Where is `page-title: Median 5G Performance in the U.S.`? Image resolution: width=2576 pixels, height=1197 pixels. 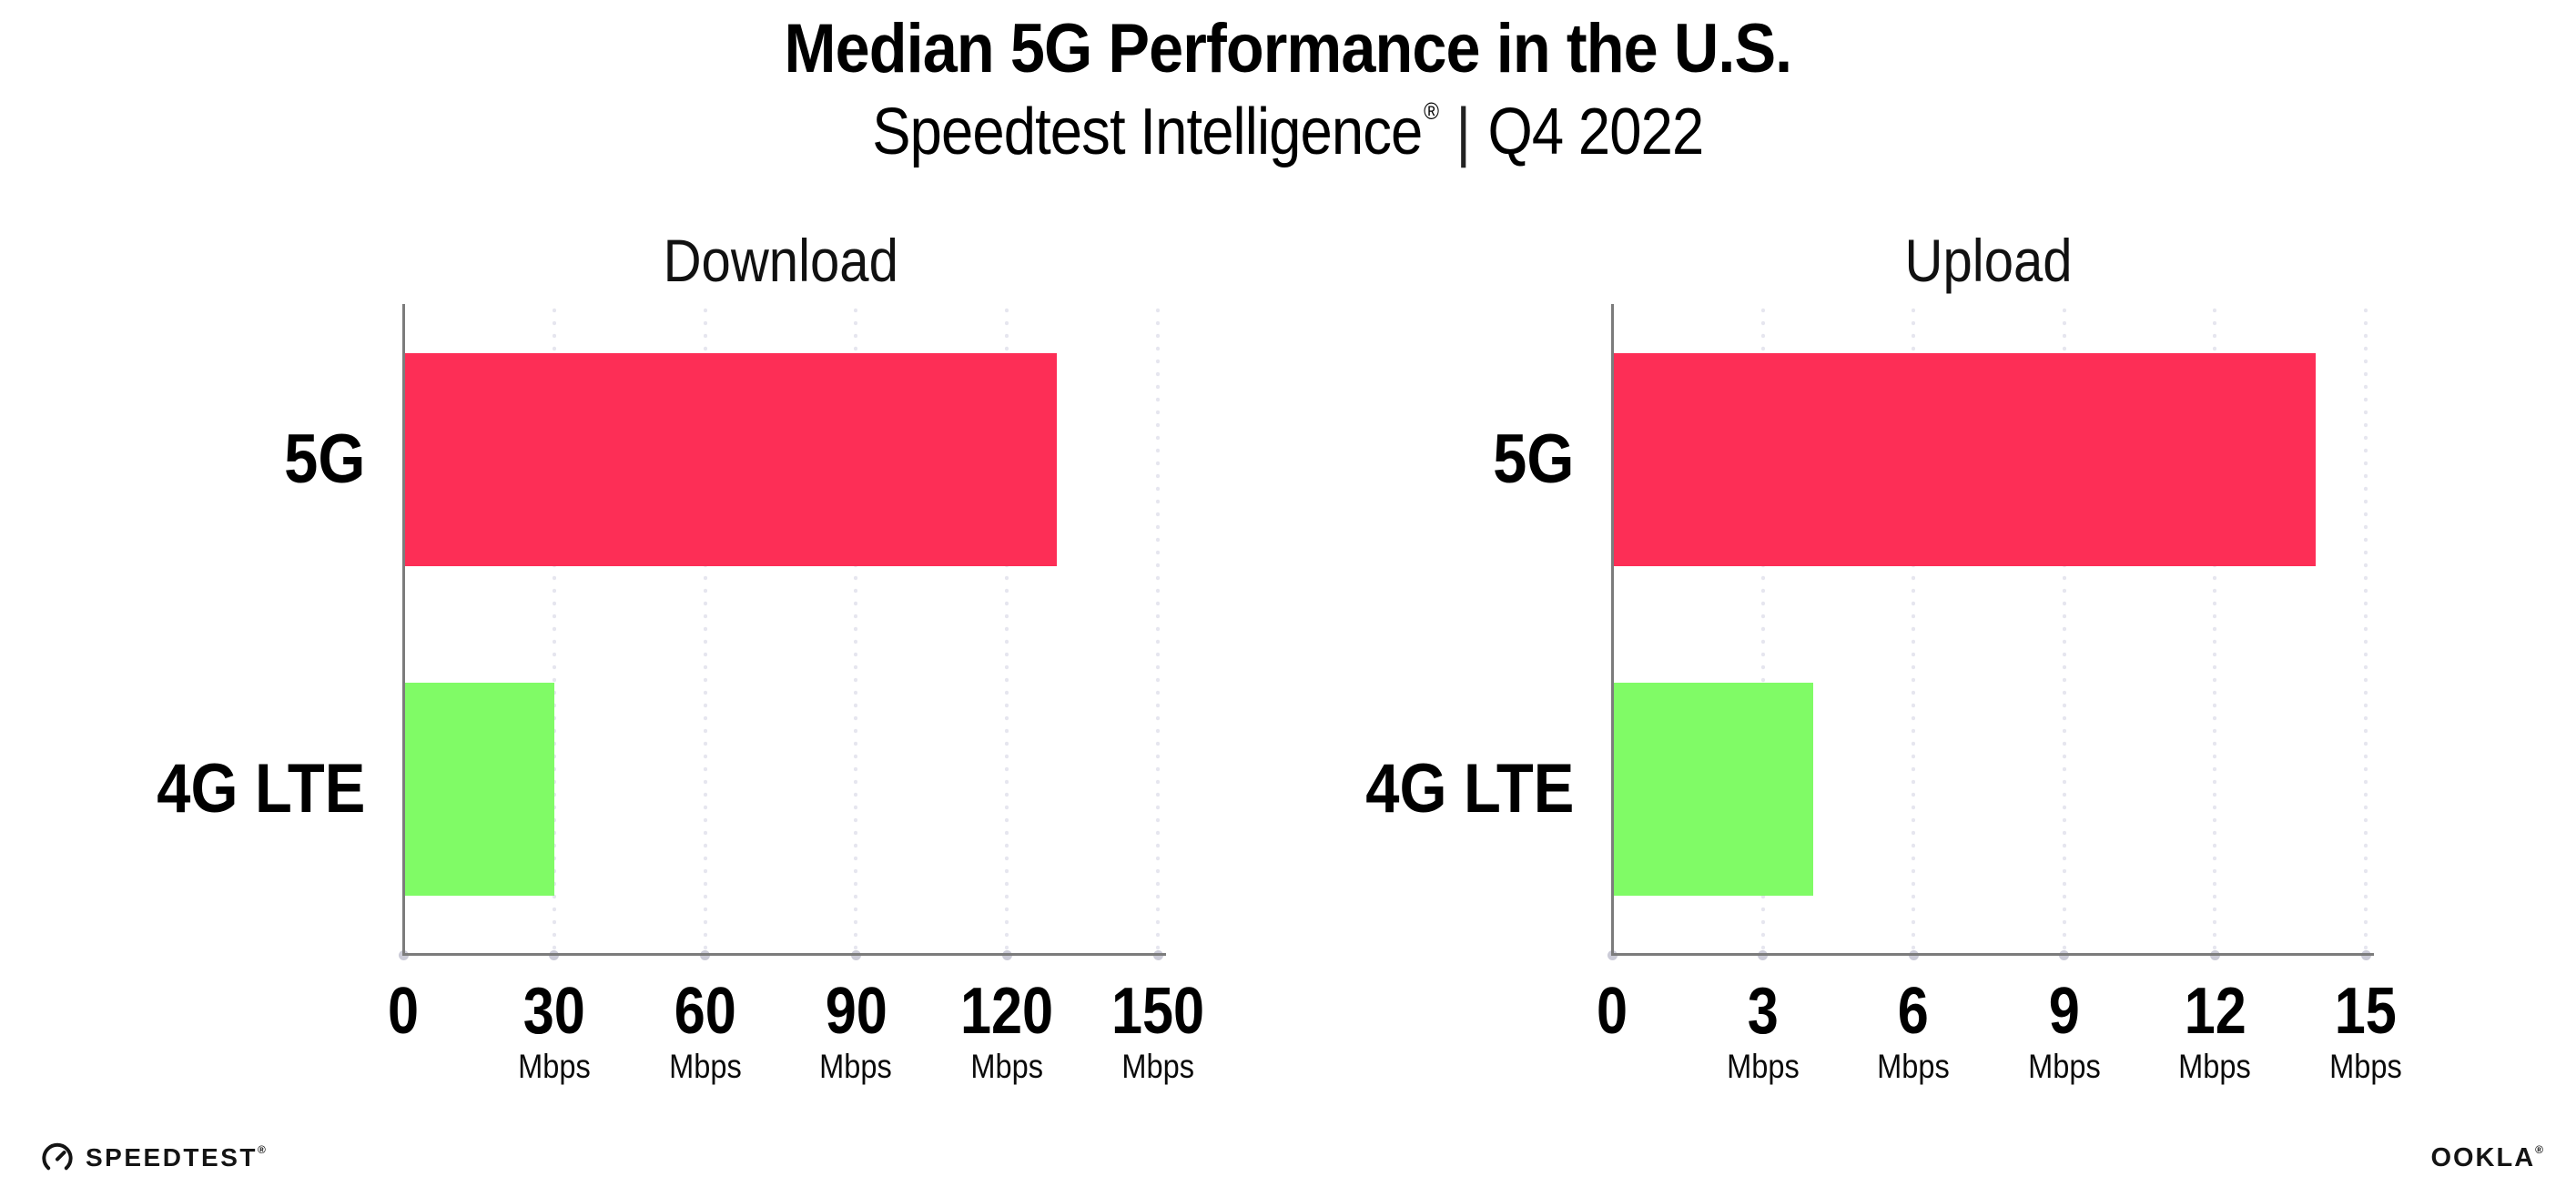
page-title: Median 5G Performance in the U.S. is located at coordinates (1288, 48).